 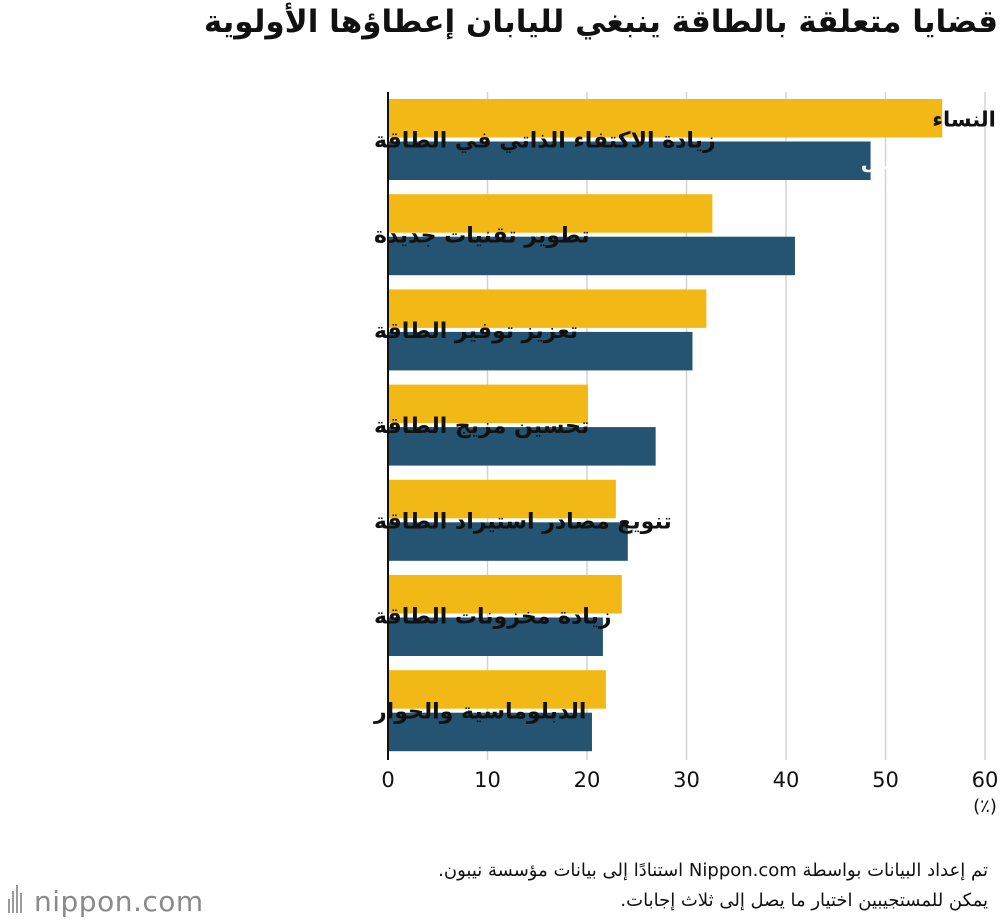 What do you see at coordinates (985, 780) in the screenshot?
I see `x-tick-label-60: 60` at bounding box center [985, 780].